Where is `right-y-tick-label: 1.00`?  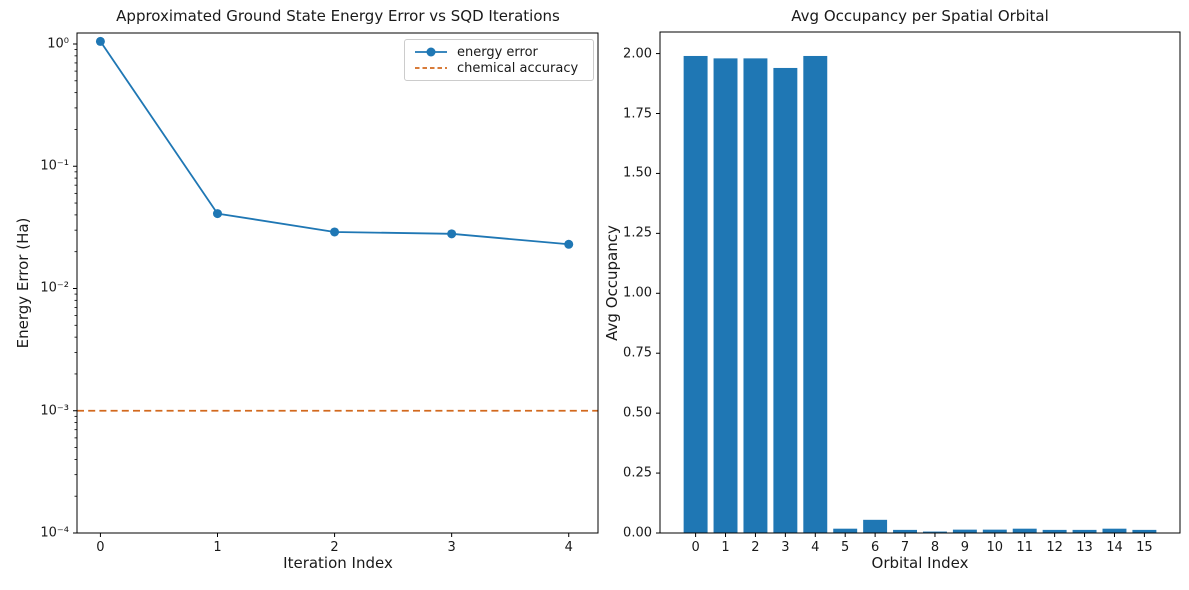
right-y-tick-label: 1.00 is located at coordinates (637, 293).